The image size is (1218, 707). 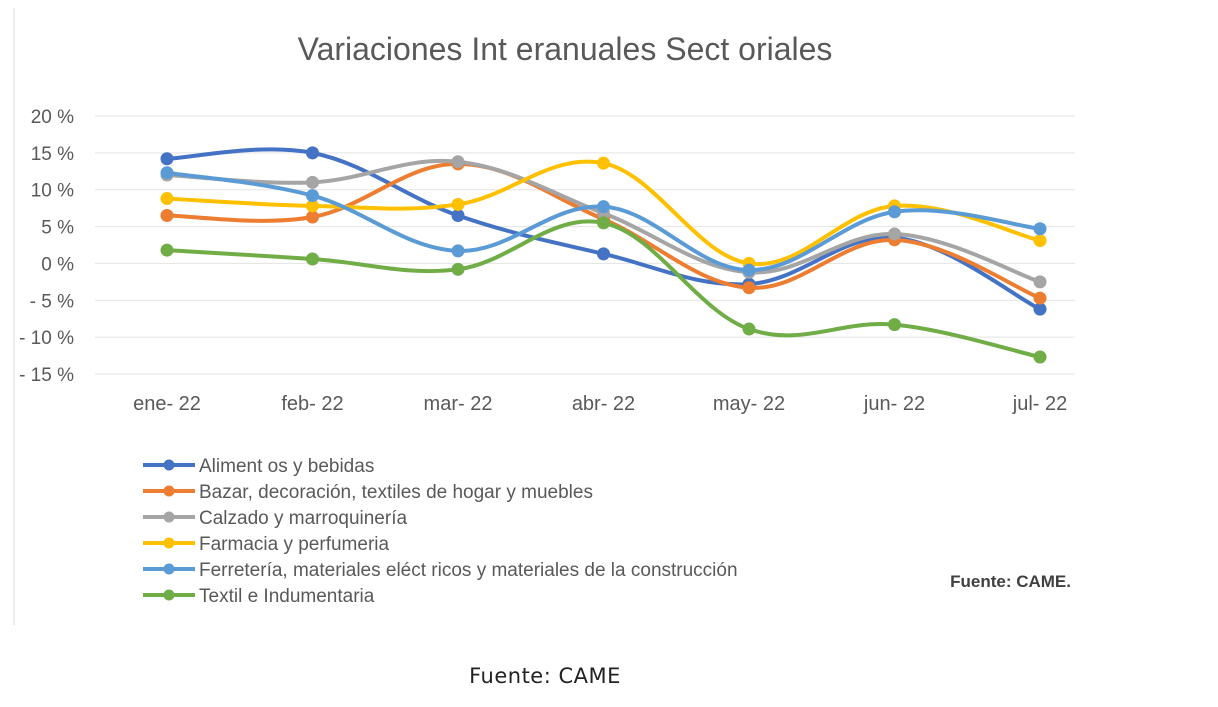 I want to click on y-tick-label: 0 %, so click(x=57, y=264).